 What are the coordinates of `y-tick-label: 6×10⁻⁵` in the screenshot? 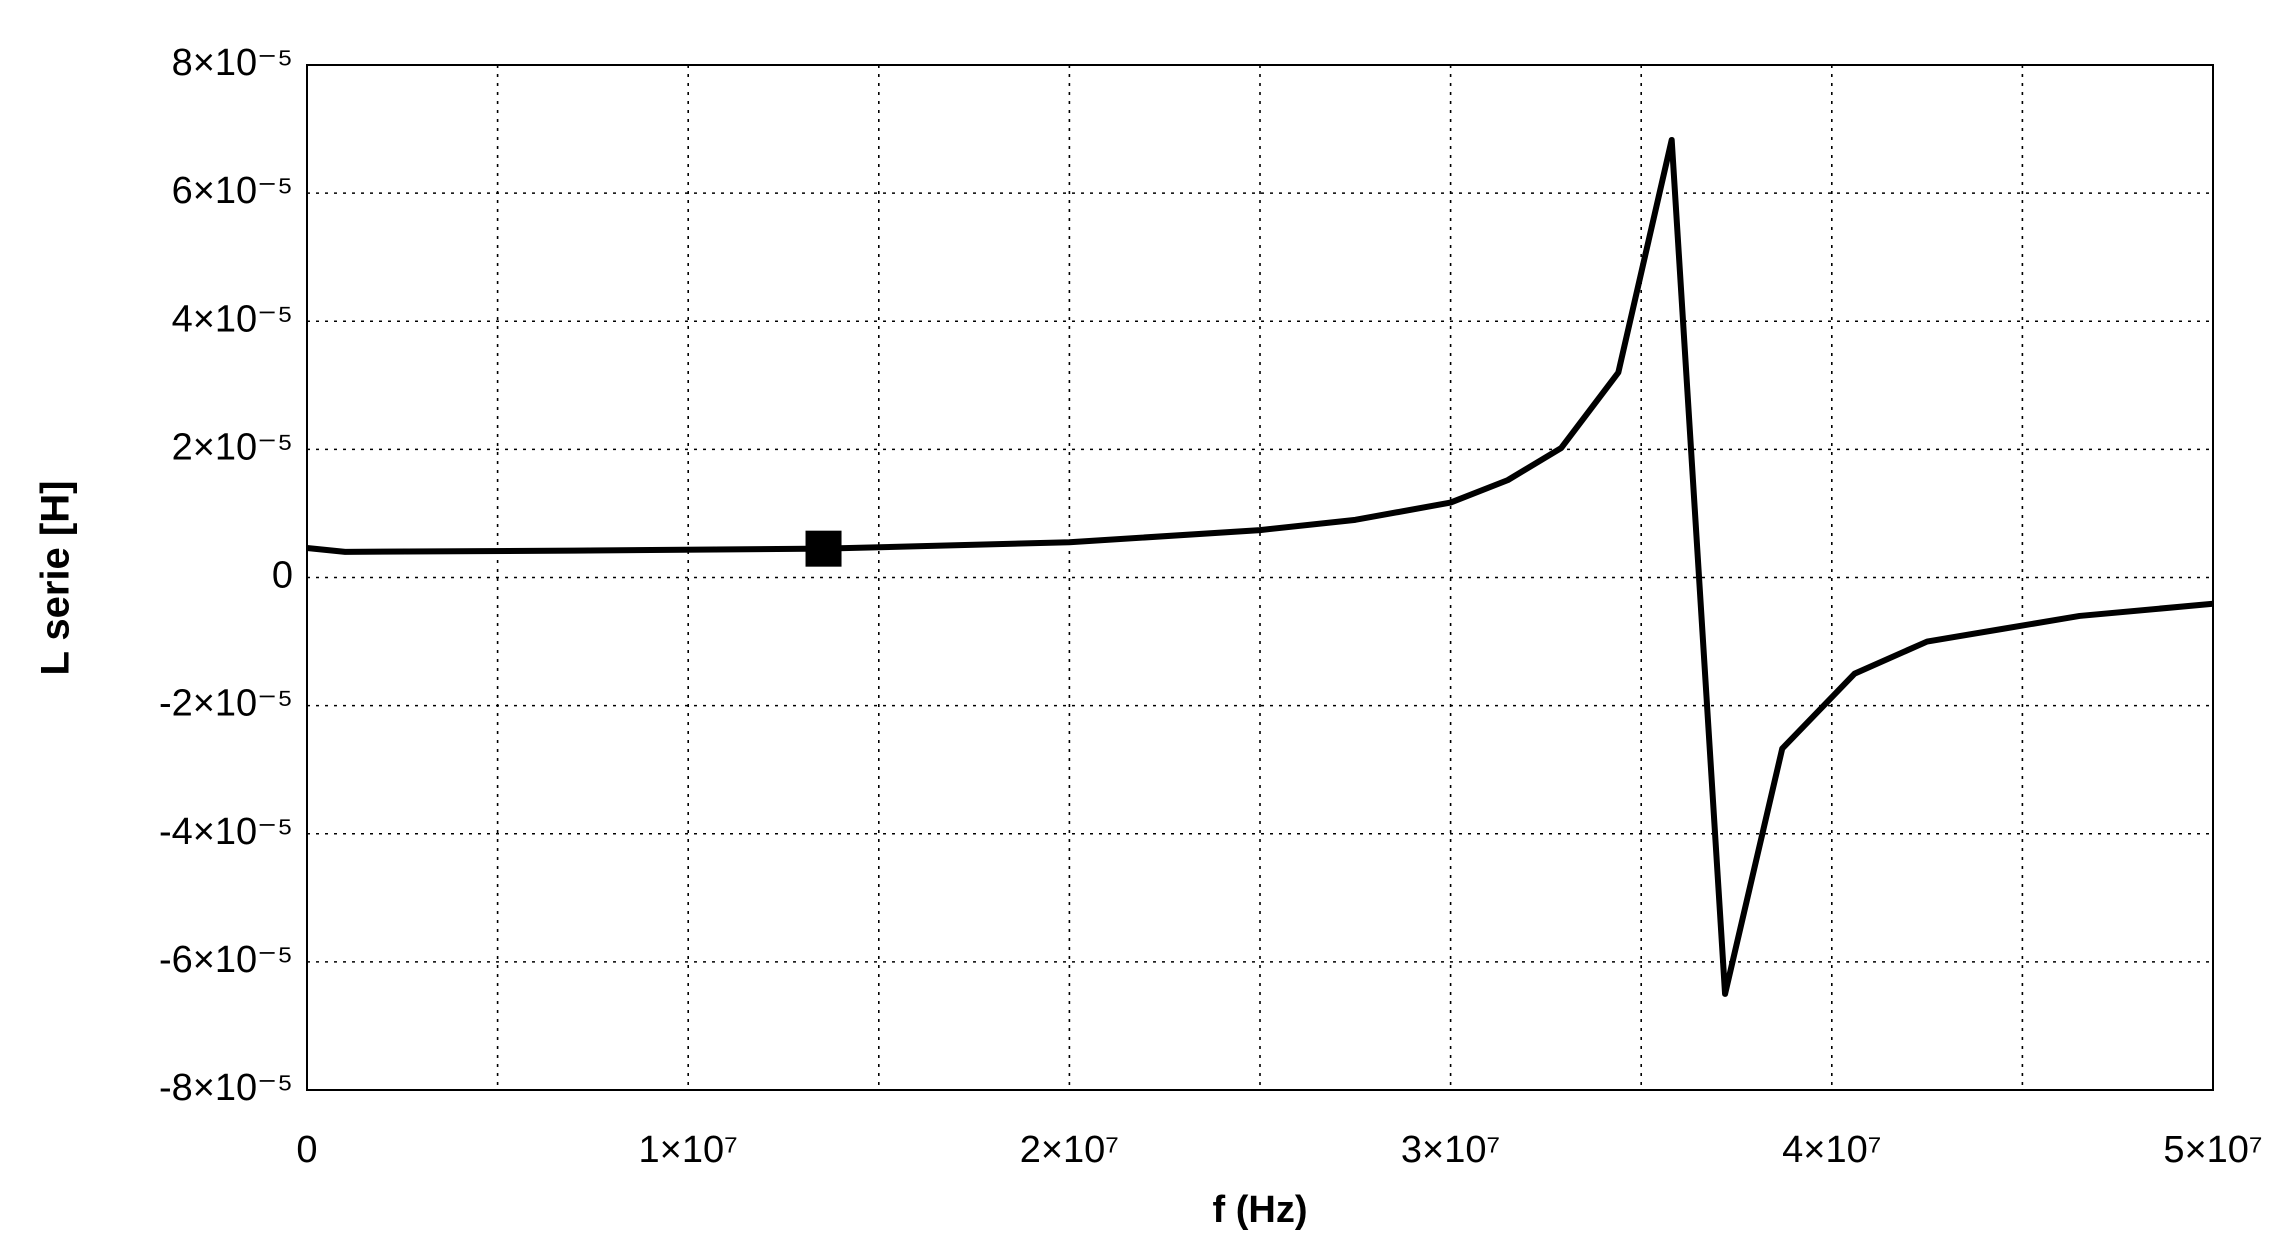 It's located at (232, 191).